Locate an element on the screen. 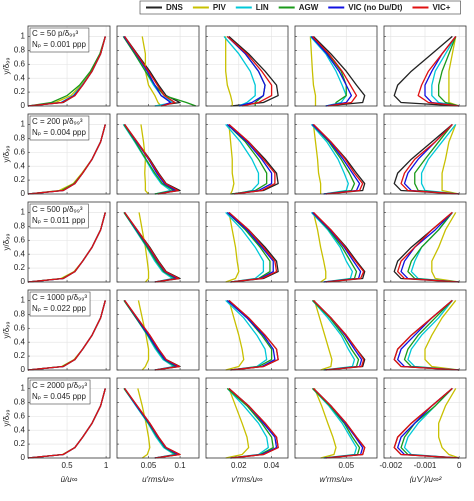  legend-label: PIV is located at coordinates (220, 7).